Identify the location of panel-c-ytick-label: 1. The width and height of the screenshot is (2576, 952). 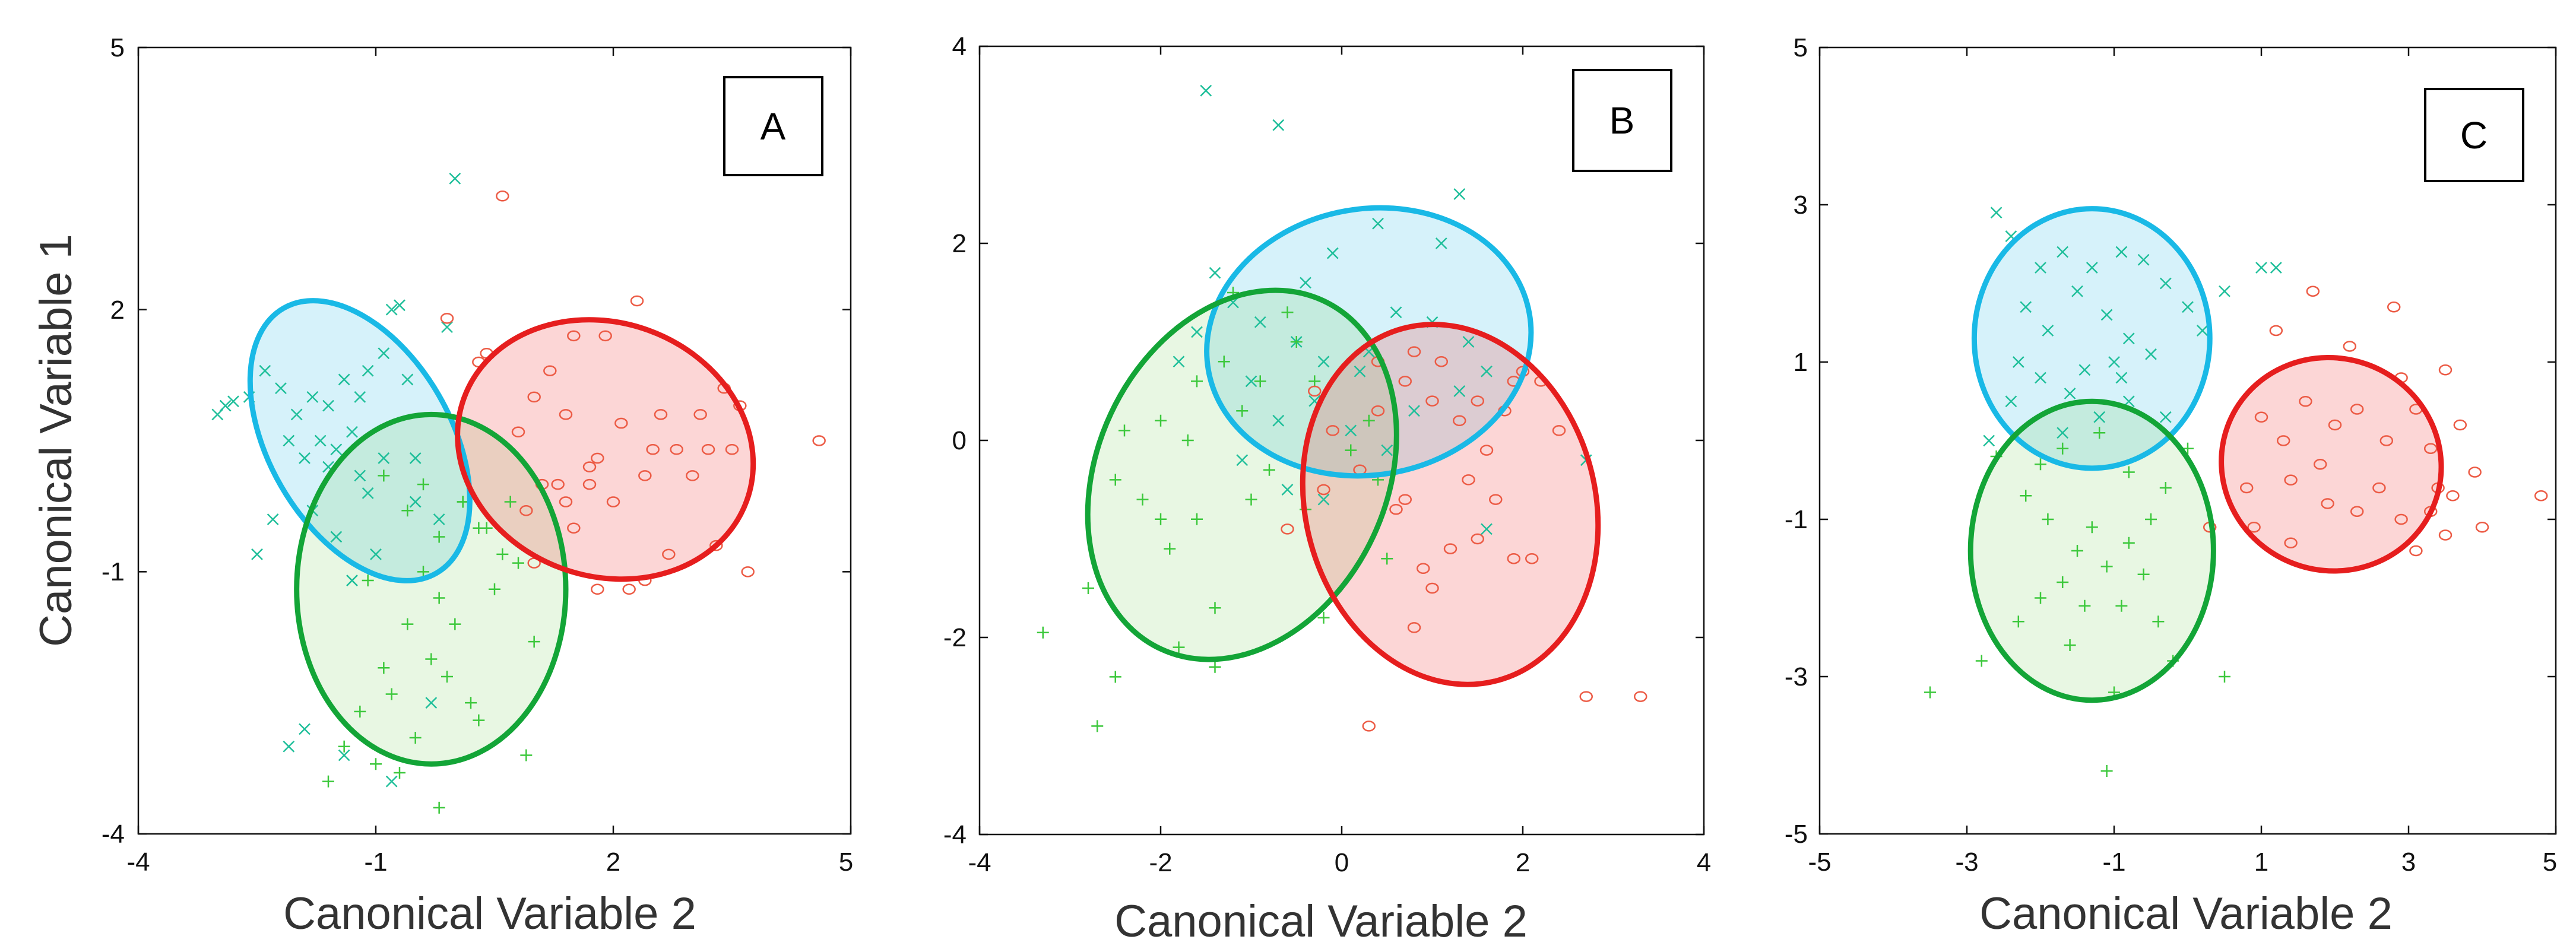
(1801, 363).